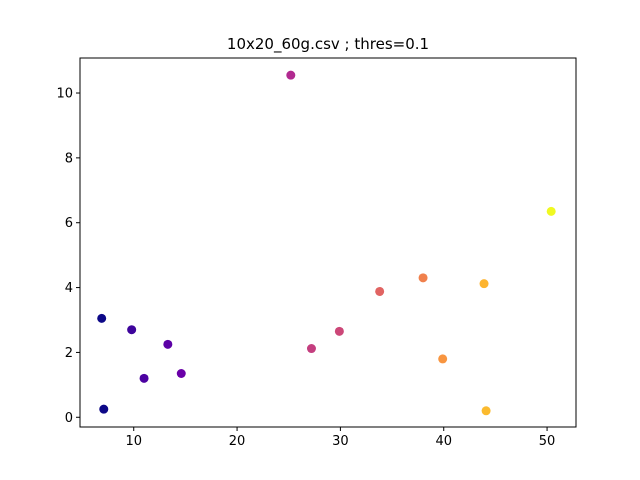 The width and height of the screenshot is (640, 480). What do you see at coordinates (69, 353) in the screenshot?
I see `y-tick-label: 2` at bounding box center [69, 353].